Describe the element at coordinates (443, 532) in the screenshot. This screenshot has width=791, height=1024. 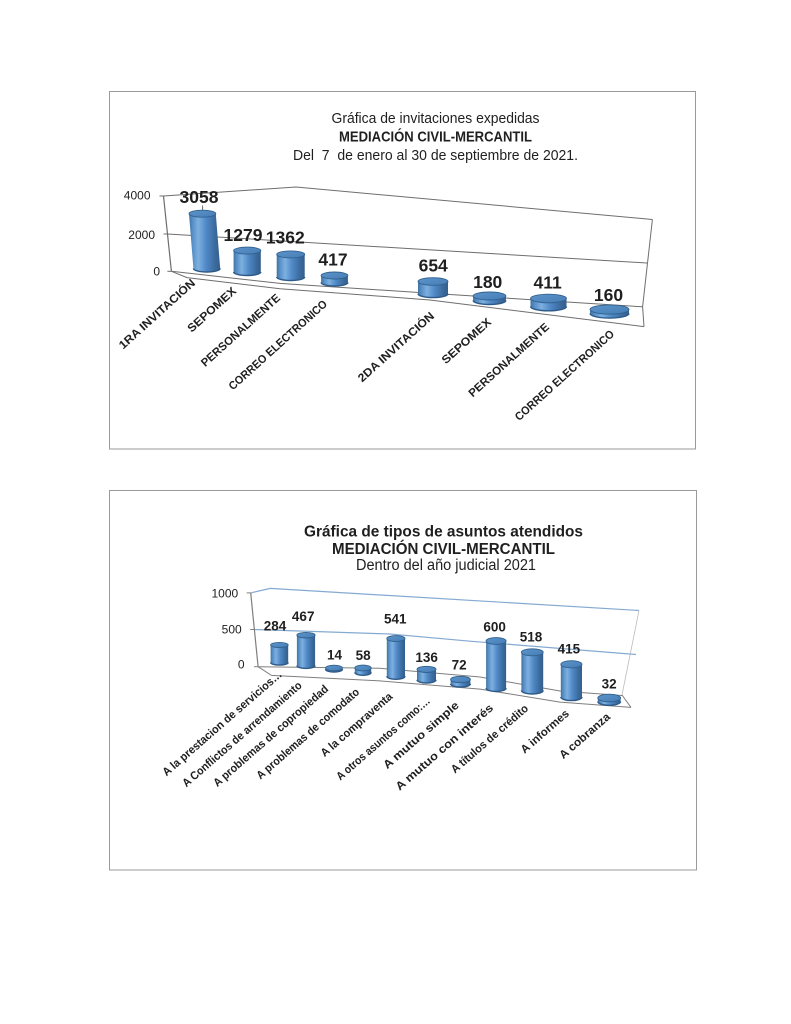
I see `svg-text:Gráfica de tipos de asuntos at: Gráfica de tipos de asuntos atendidos` at that location.